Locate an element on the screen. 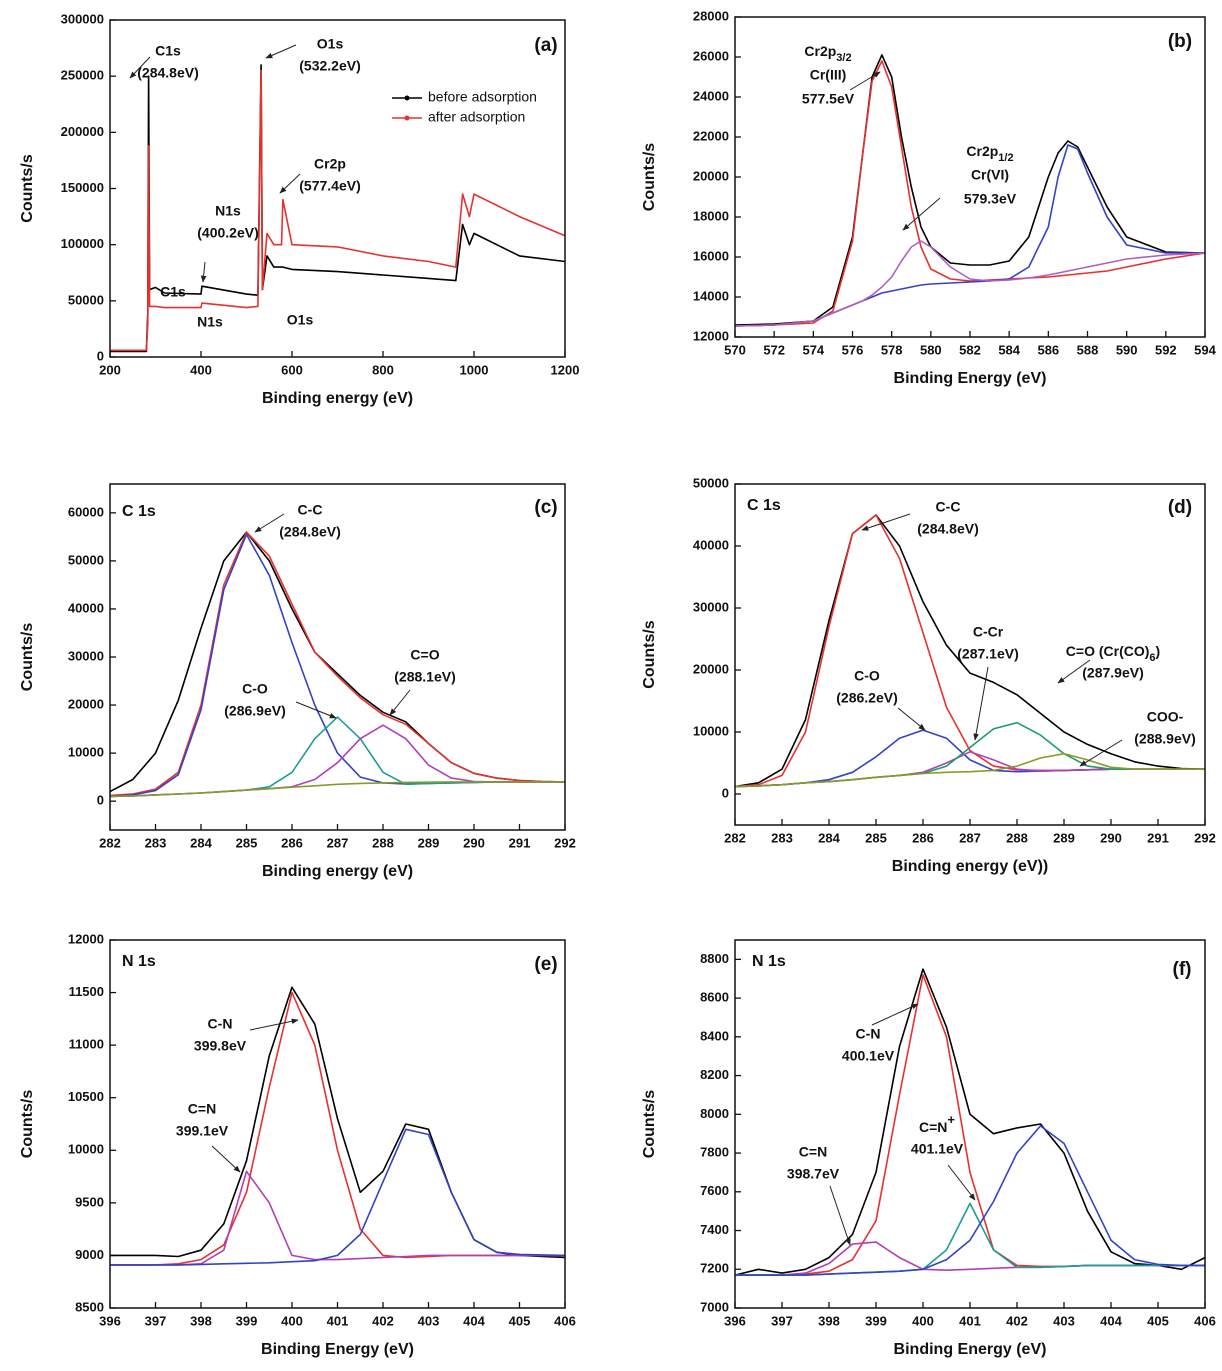 This screenshot has width=1222, height=1371. annotation: COO- is located at coordinates (1165, 717).